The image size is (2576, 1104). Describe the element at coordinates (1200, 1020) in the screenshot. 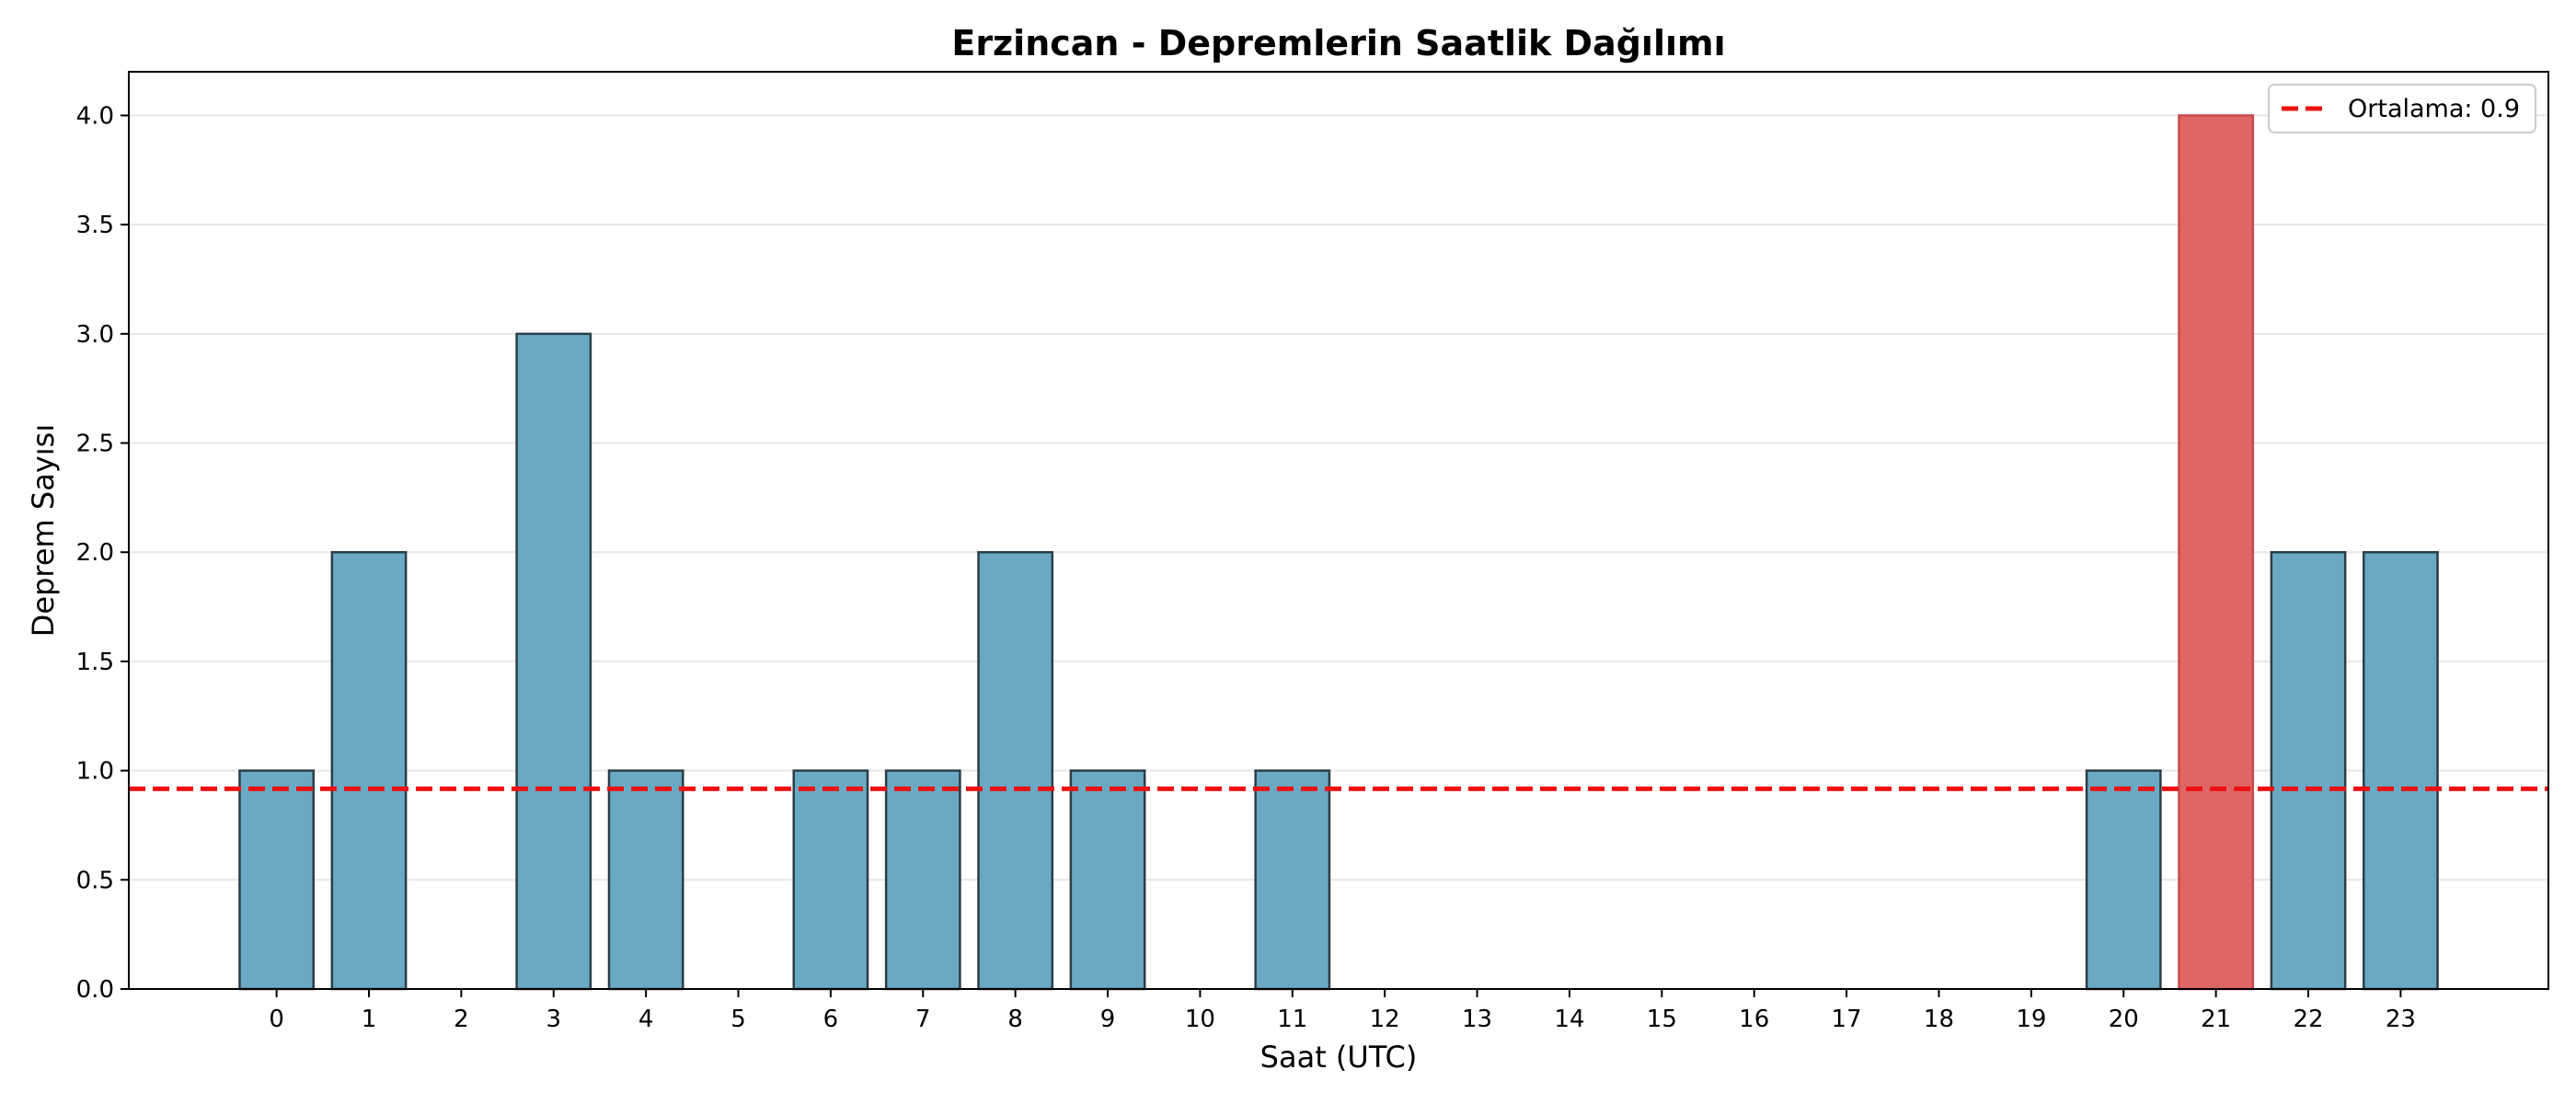

I see `x-tick-label: 10` at that location.